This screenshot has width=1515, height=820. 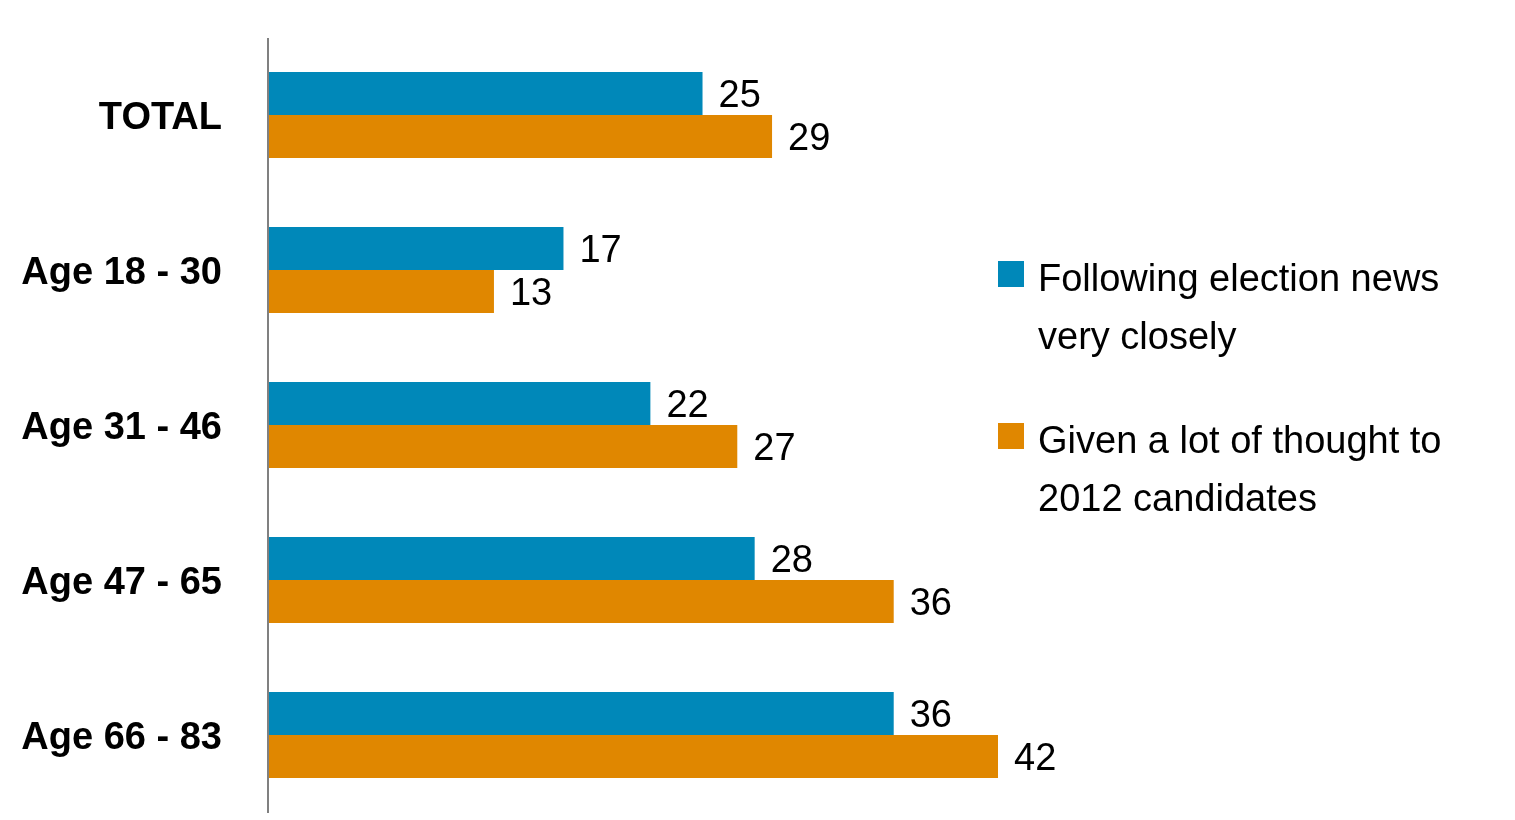 I want to click on y-tick-label: Age 47 - 65, so click(x=121, y=580).